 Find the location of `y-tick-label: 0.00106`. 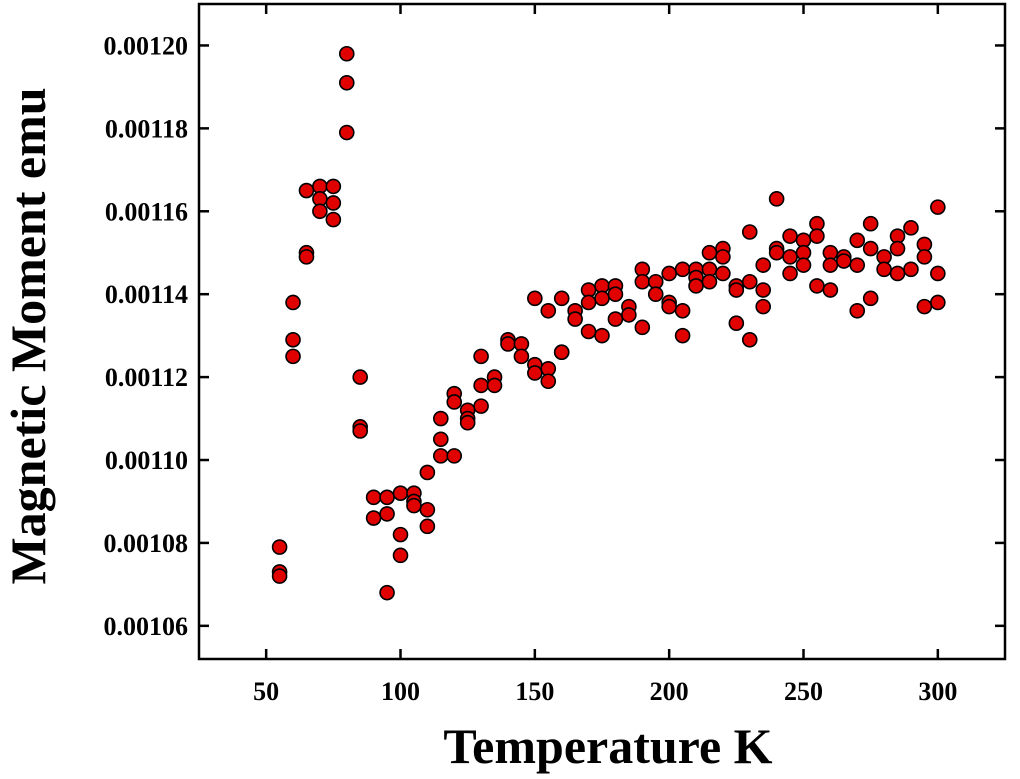

y-tick-label: 0.00106 is located at coordinates (146, 626).